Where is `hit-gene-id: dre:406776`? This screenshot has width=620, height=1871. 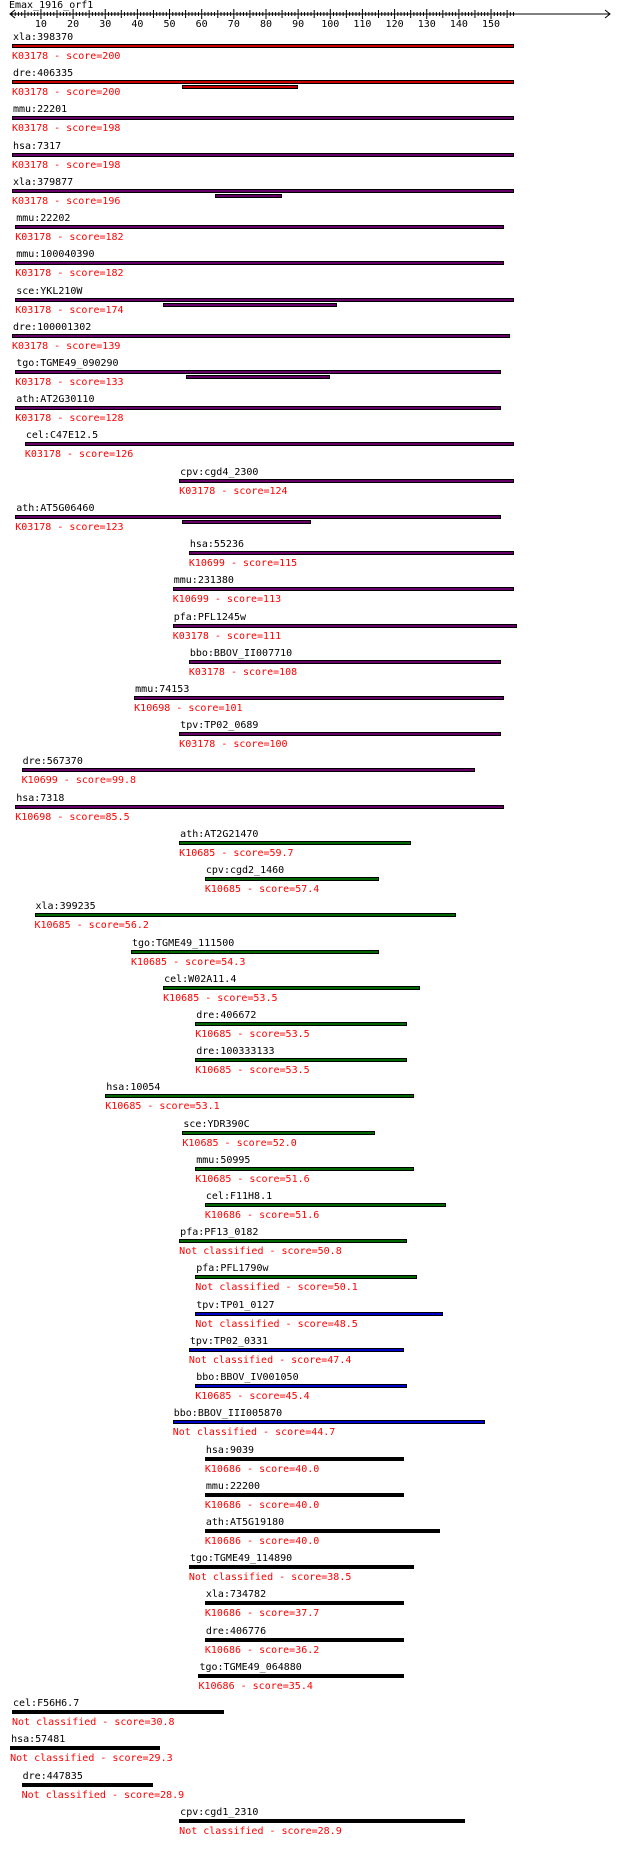
hit-gene-id: dre:406776 is located at coordinates (236, 1631).